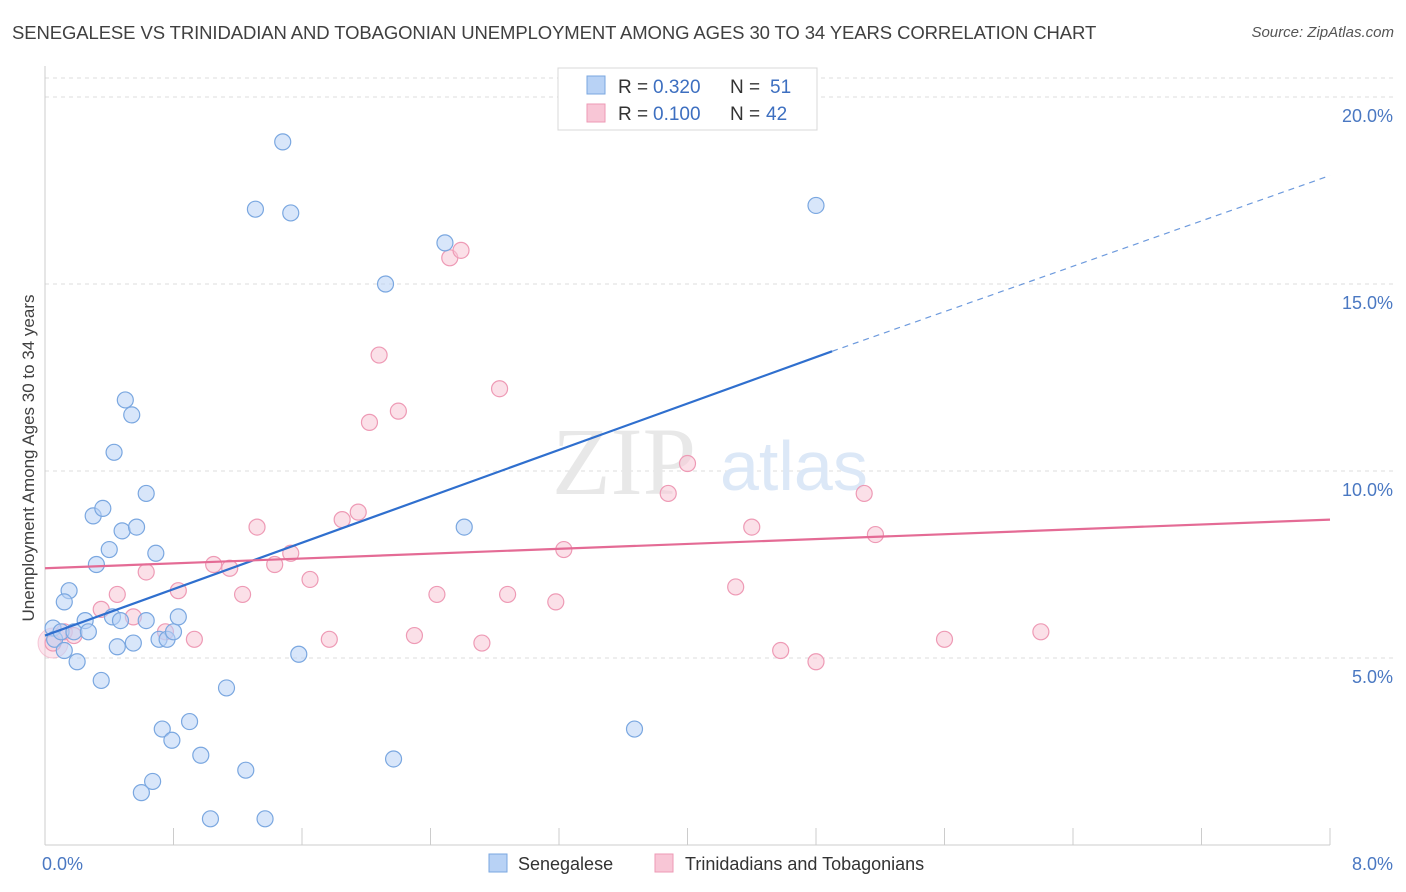 The width and height of the screenshot is (1406, 892). I want to click on top-legend: R = 0.320 N = 51 R = 0.100 N = 42, so click(687, 99).